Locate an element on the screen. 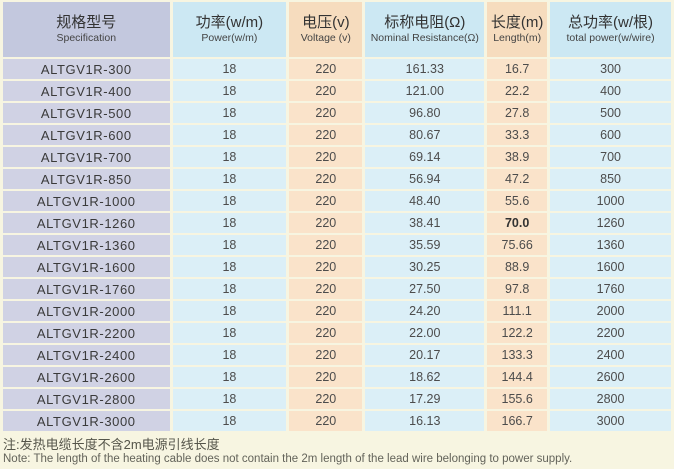  spec-cell: ALTGV1R-500 is located at coordinates (86, 113).